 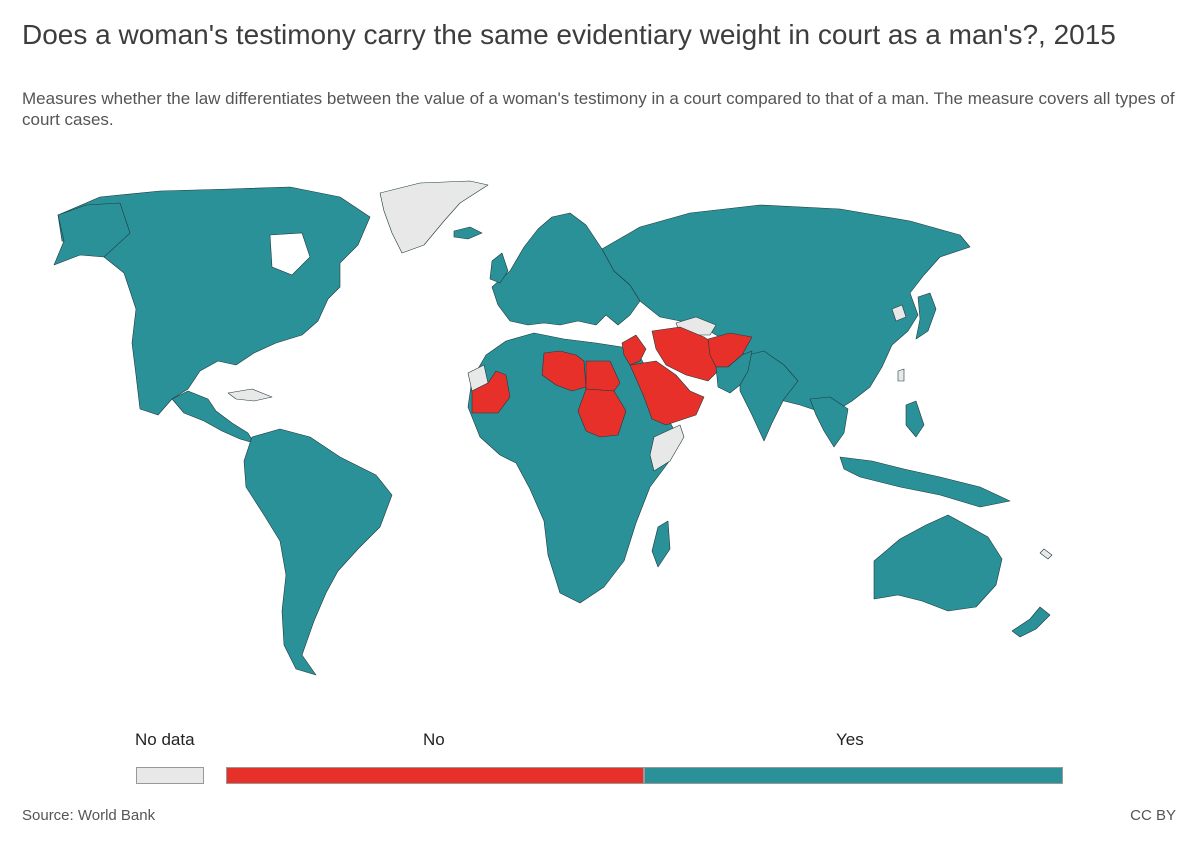 What do you see at coordinates (468, 233) in the screenshot?
I see `region-iceland` at bounding box center [468, 233].